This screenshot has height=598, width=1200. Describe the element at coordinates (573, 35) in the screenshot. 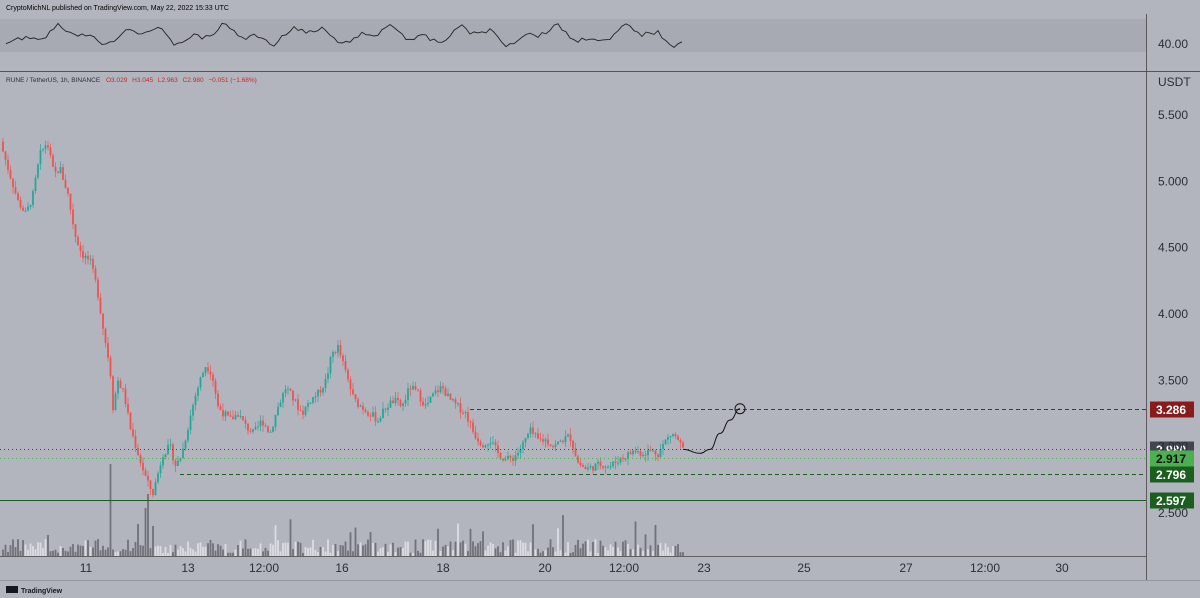

I see `rsi-band` at that location.